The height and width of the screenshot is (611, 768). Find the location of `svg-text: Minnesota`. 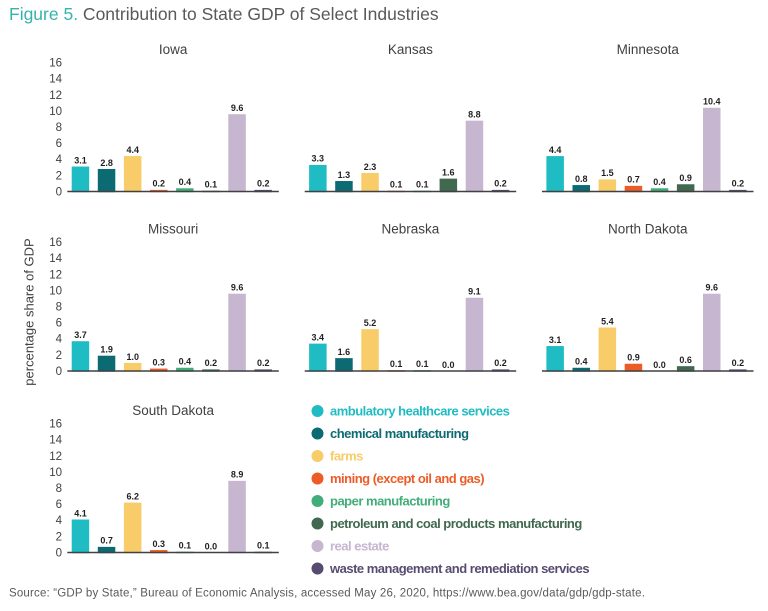

svg-text: Minnesota is located at coordinates (648, 49).